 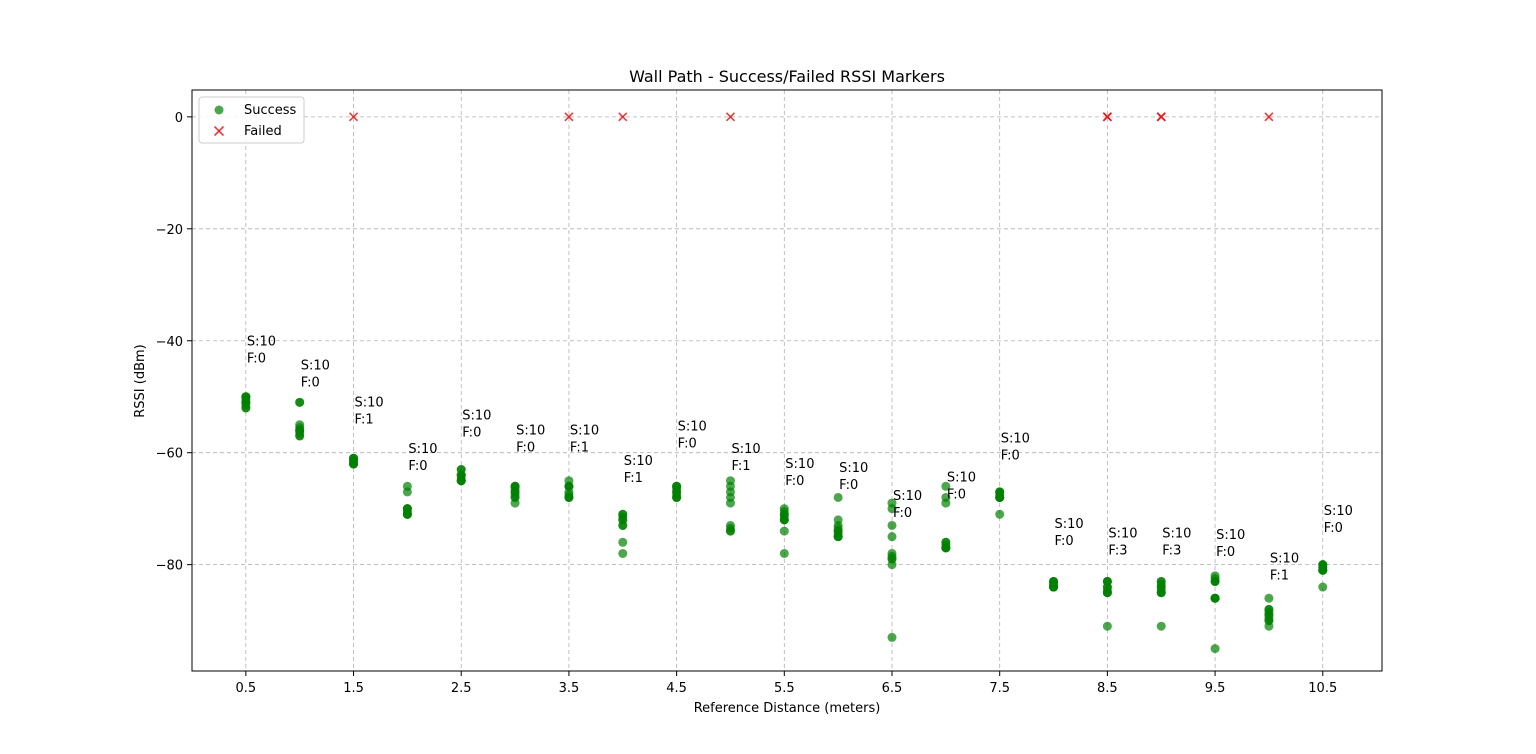 What do you see at coordinates (811, 117) in the screenshot?
I see `failed-points` at bounding box center [811, 117].